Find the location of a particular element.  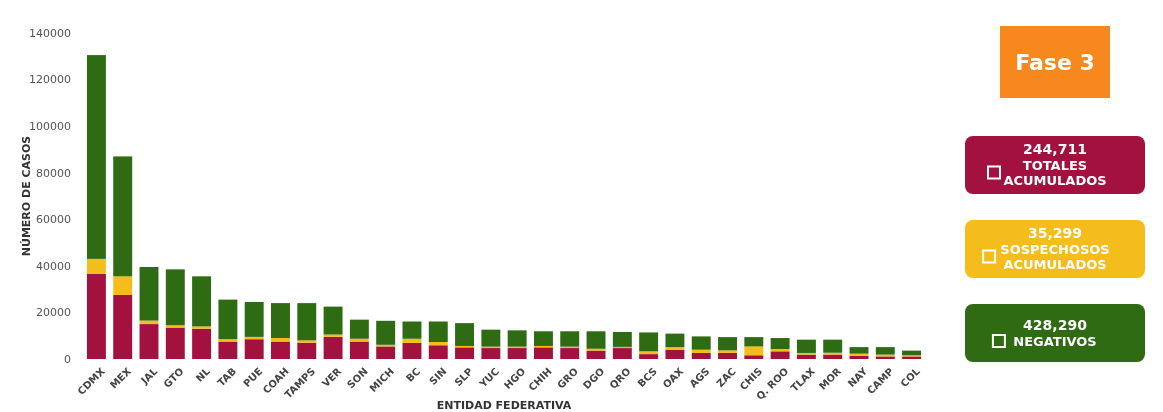

y-tick-label: 60000 is located at coordinates (53, 220).